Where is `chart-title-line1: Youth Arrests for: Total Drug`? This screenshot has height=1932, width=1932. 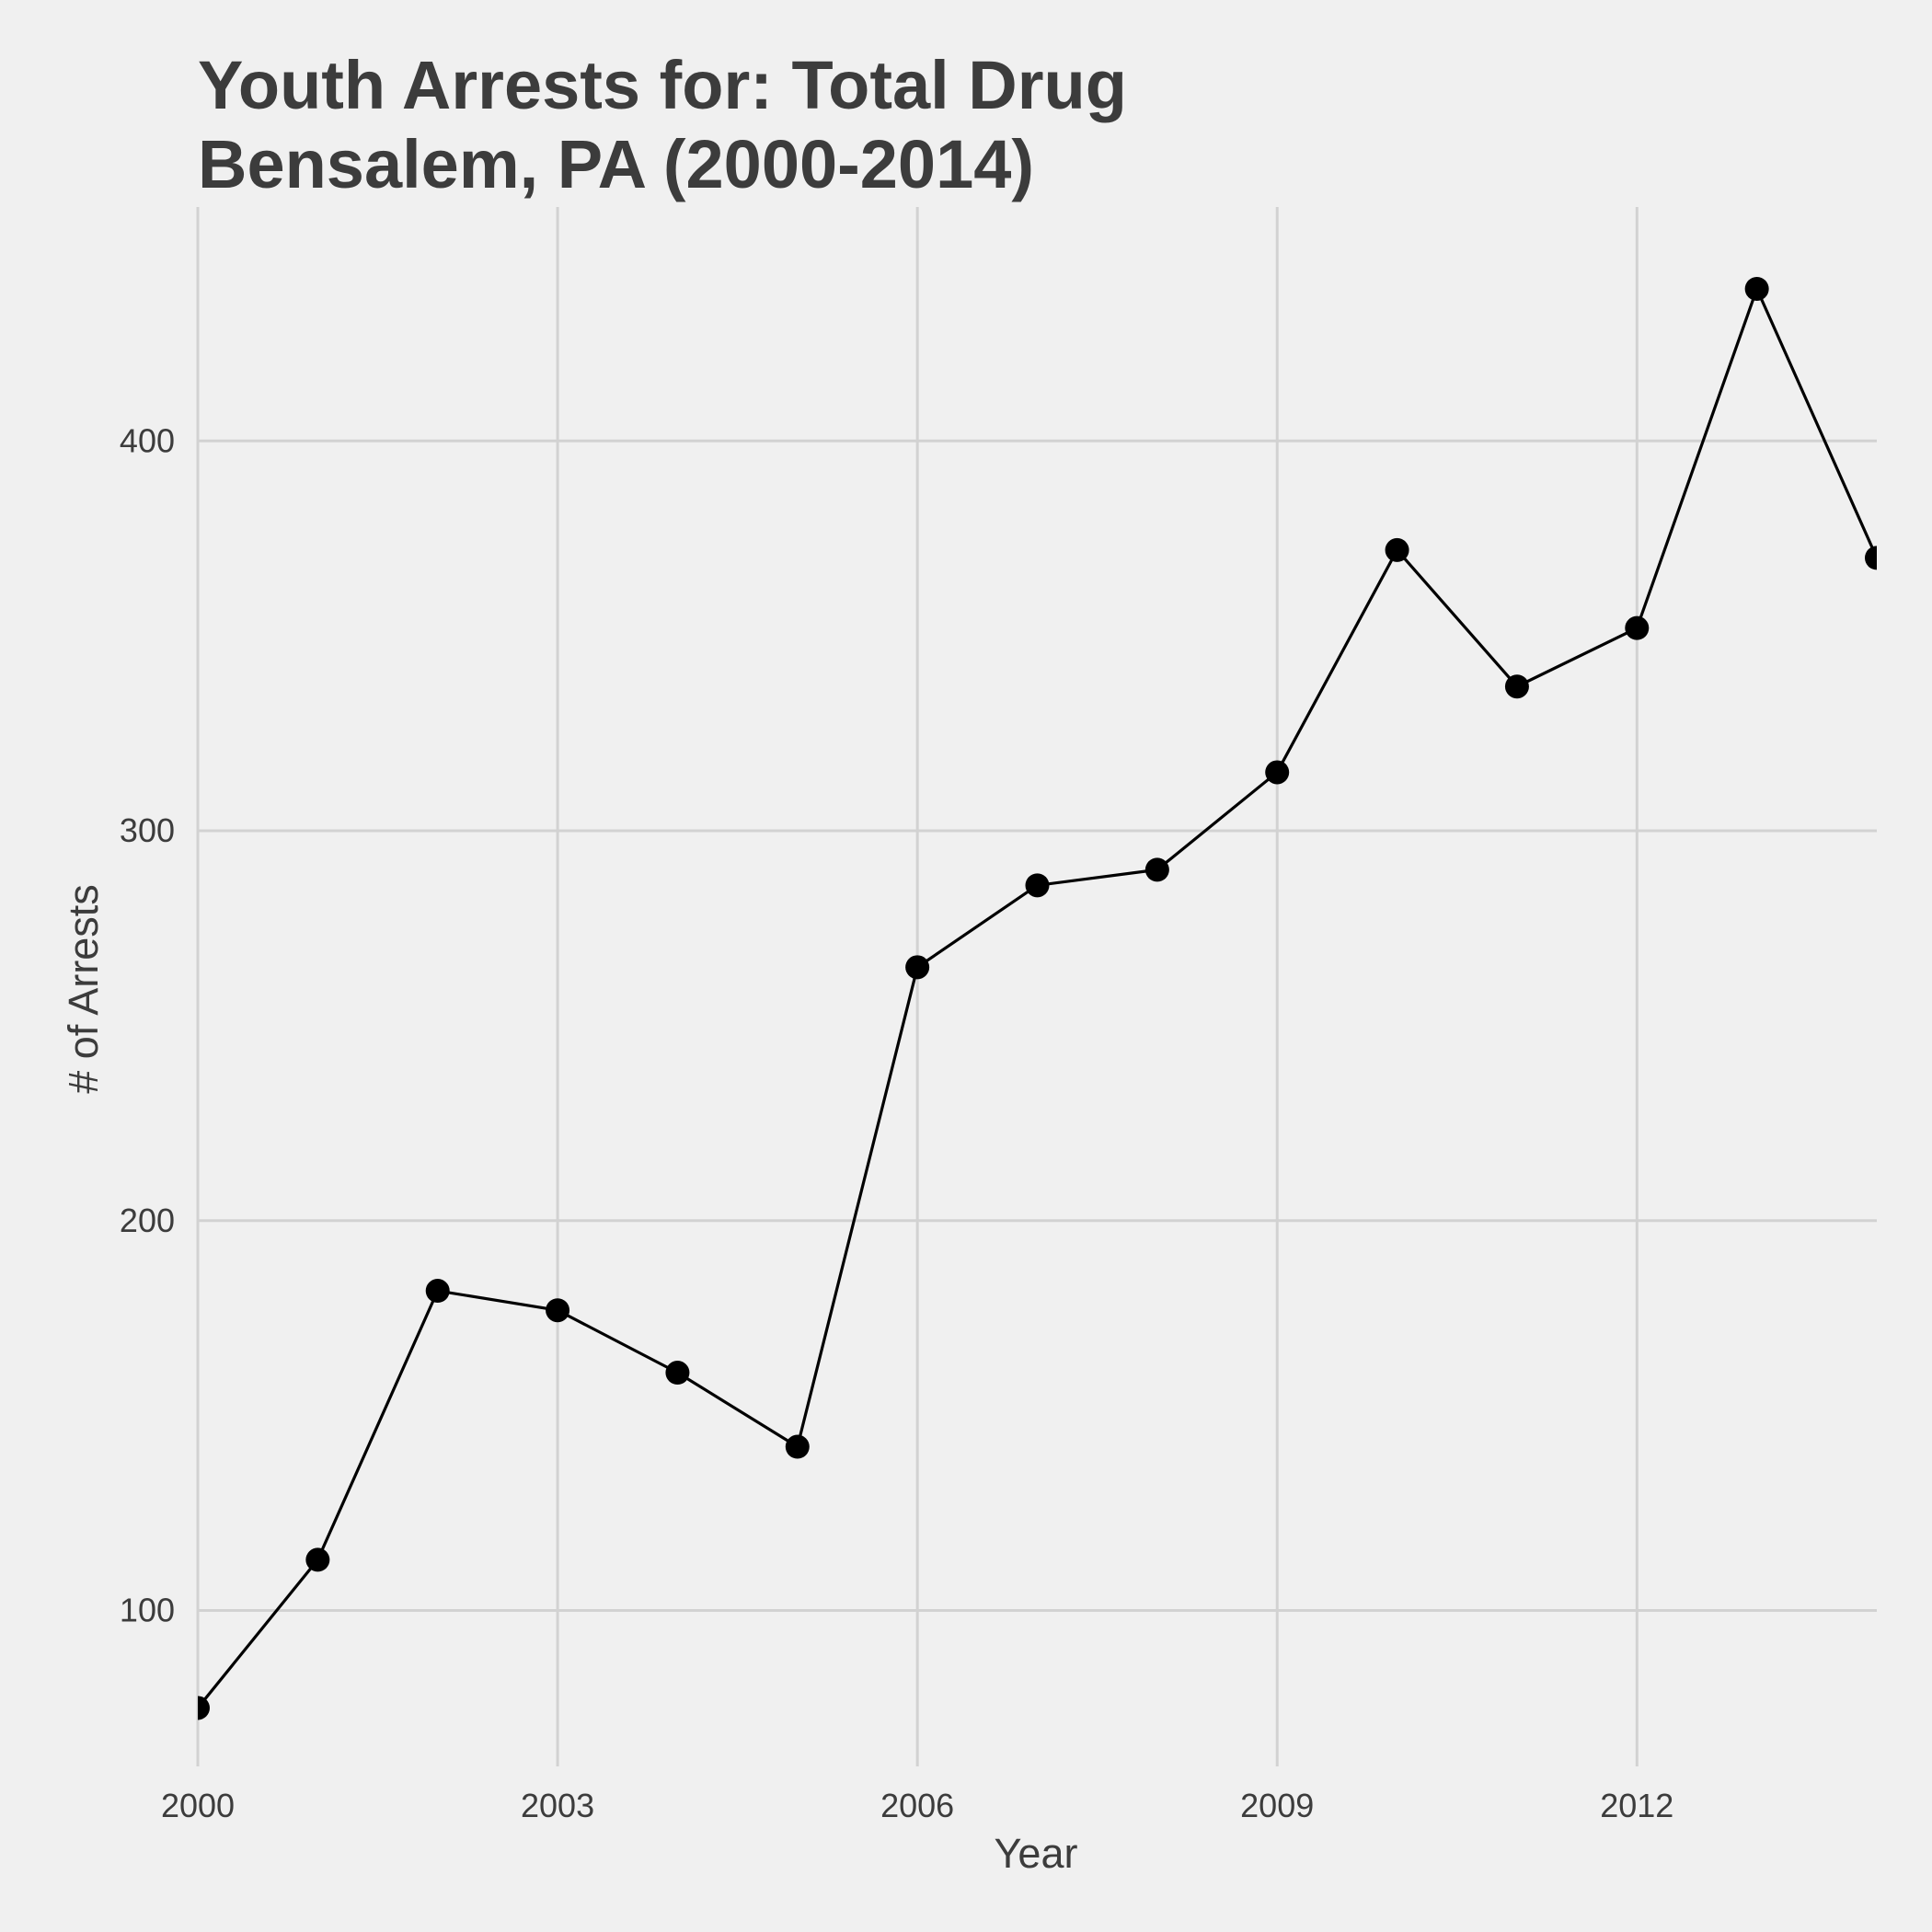 chart-title-line1: Youth Arrests for: Total Drug is located at coordinates (662, 85).